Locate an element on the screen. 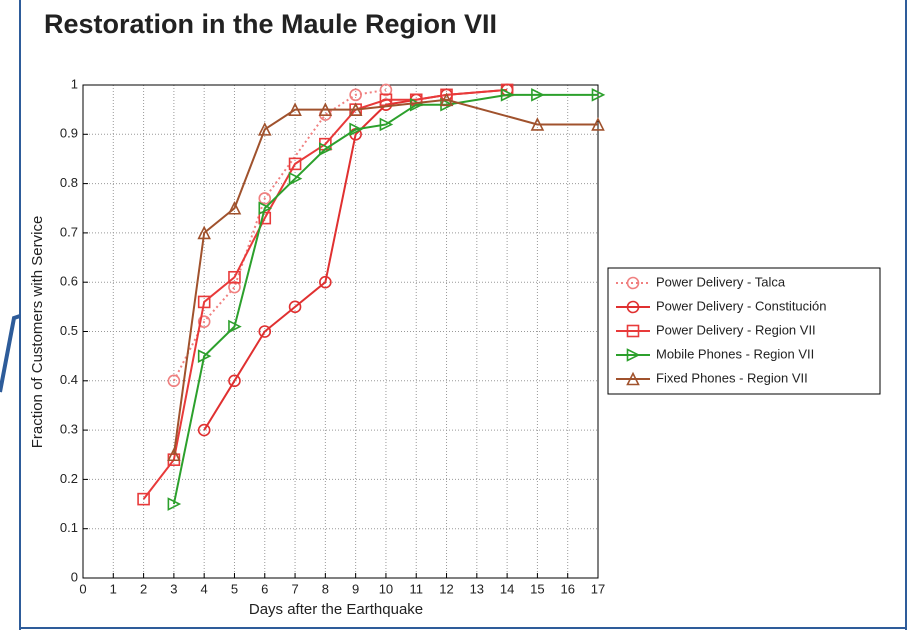 Image resolution: width=909 pixels, height=635 pixels. x-tick-label: 0 is located at coordinates (82, 588).